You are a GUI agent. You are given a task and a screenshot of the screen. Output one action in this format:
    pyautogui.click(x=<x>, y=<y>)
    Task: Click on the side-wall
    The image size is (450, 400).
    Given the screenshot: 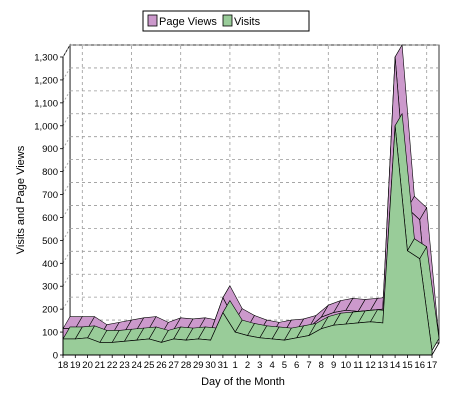 What is the action you would take?
    pyautogui.click(x=66, y=200)
    